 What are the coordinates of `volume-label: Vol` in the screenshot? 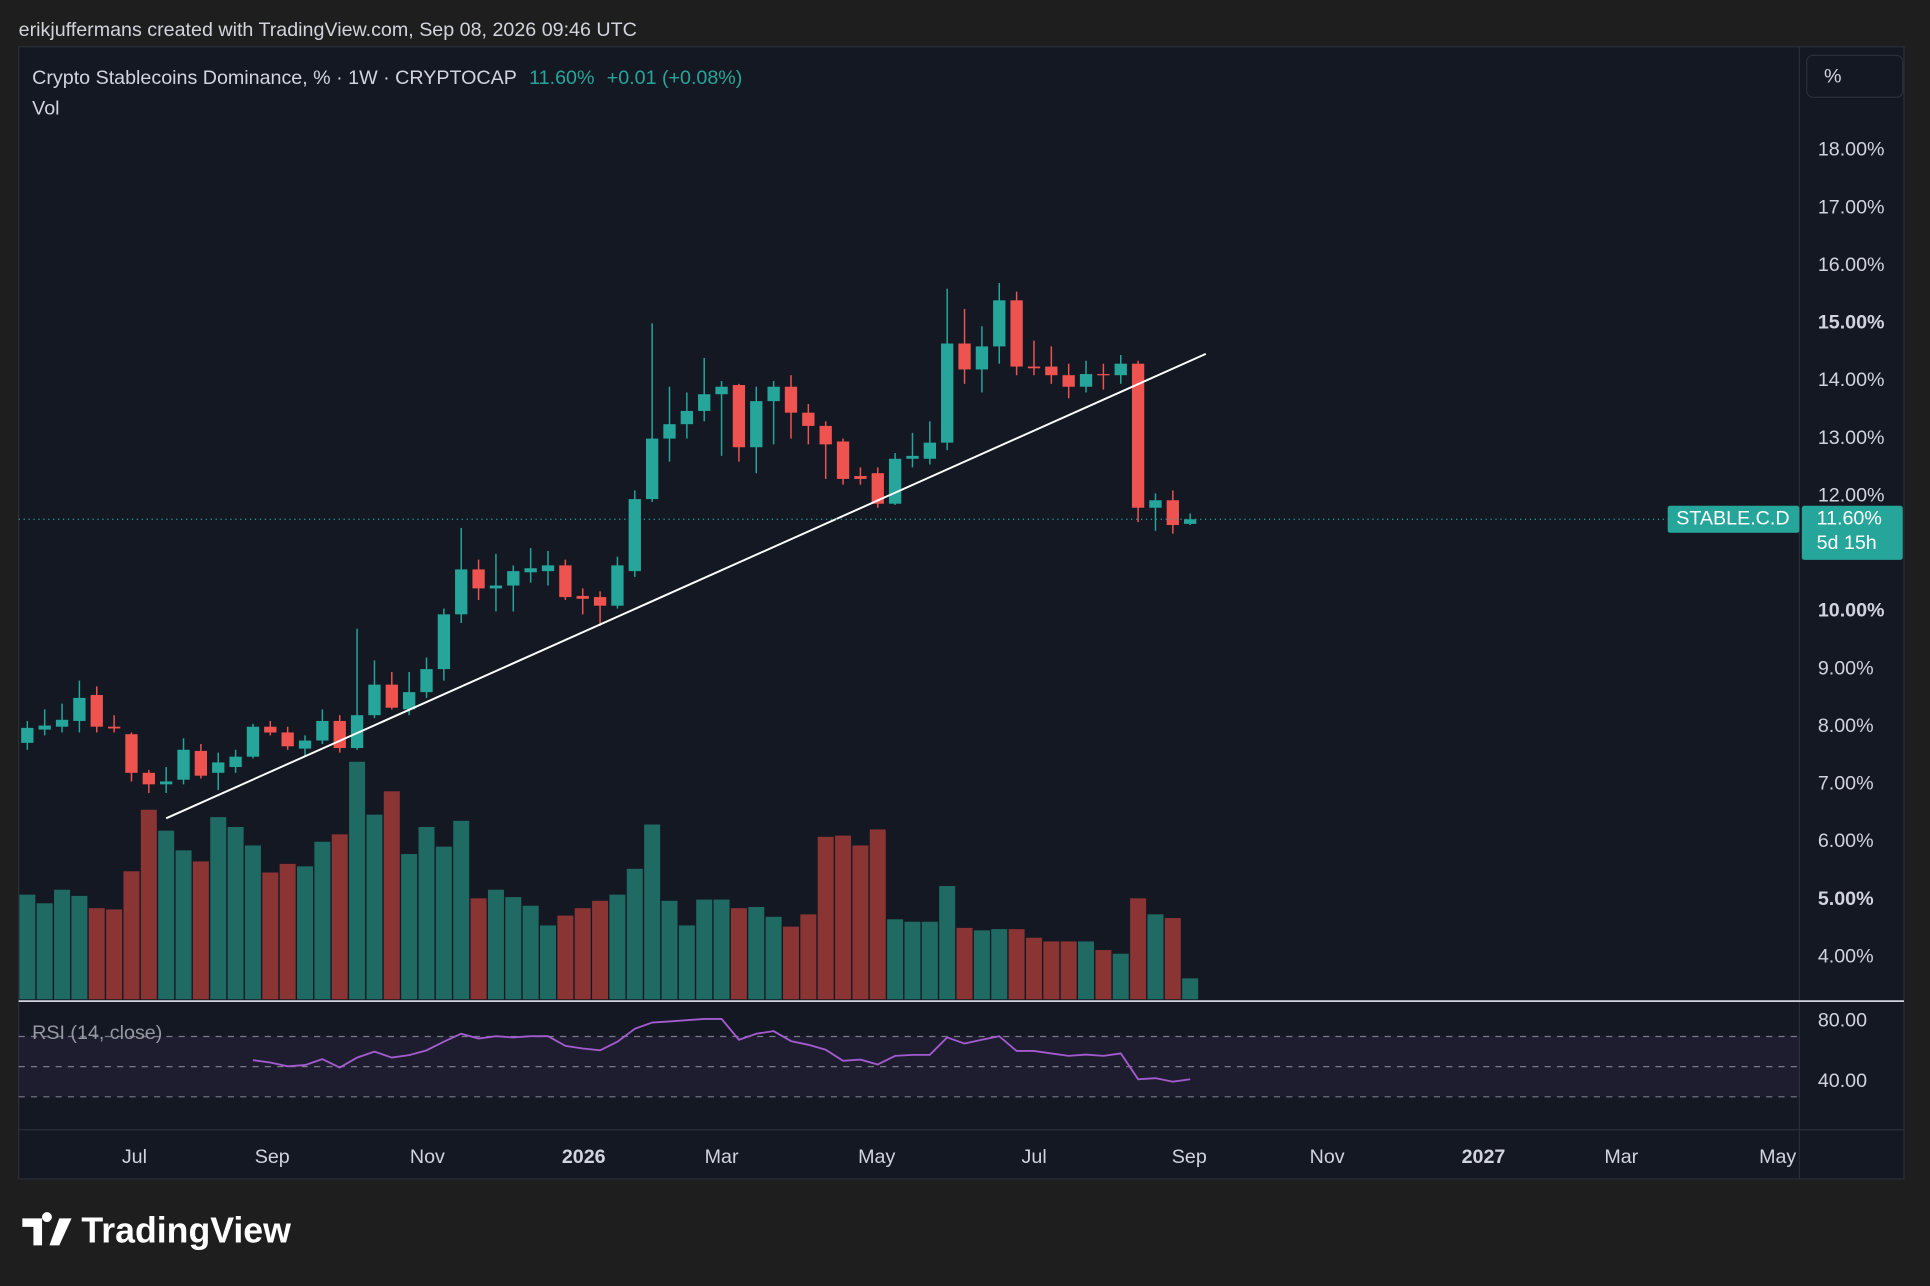 It's located at (45, 109).